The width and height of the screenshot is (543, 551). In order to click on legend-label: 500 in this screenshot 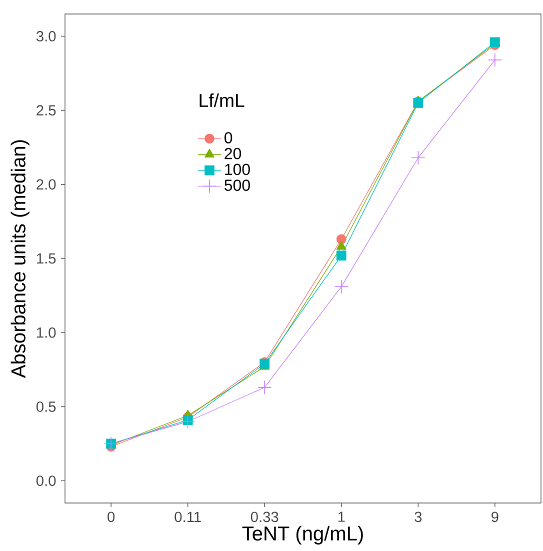, I will do `click(237, 185)`.